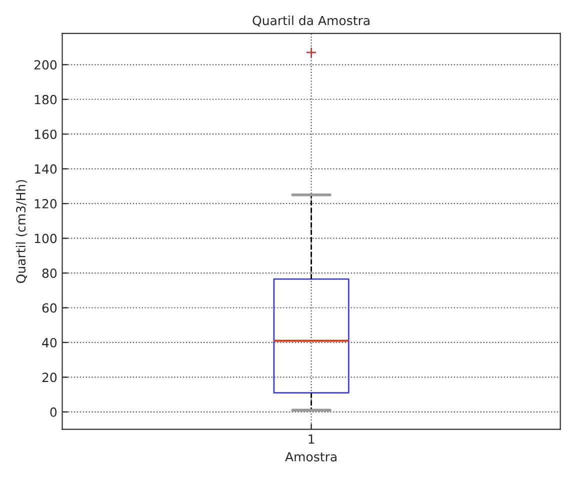 The width and height of the screenshot is (566, 477). What do you see at coordinates (45, 203) in the screenshot?
I see `y-tick-label: 120` at bounding box center [45, 203].